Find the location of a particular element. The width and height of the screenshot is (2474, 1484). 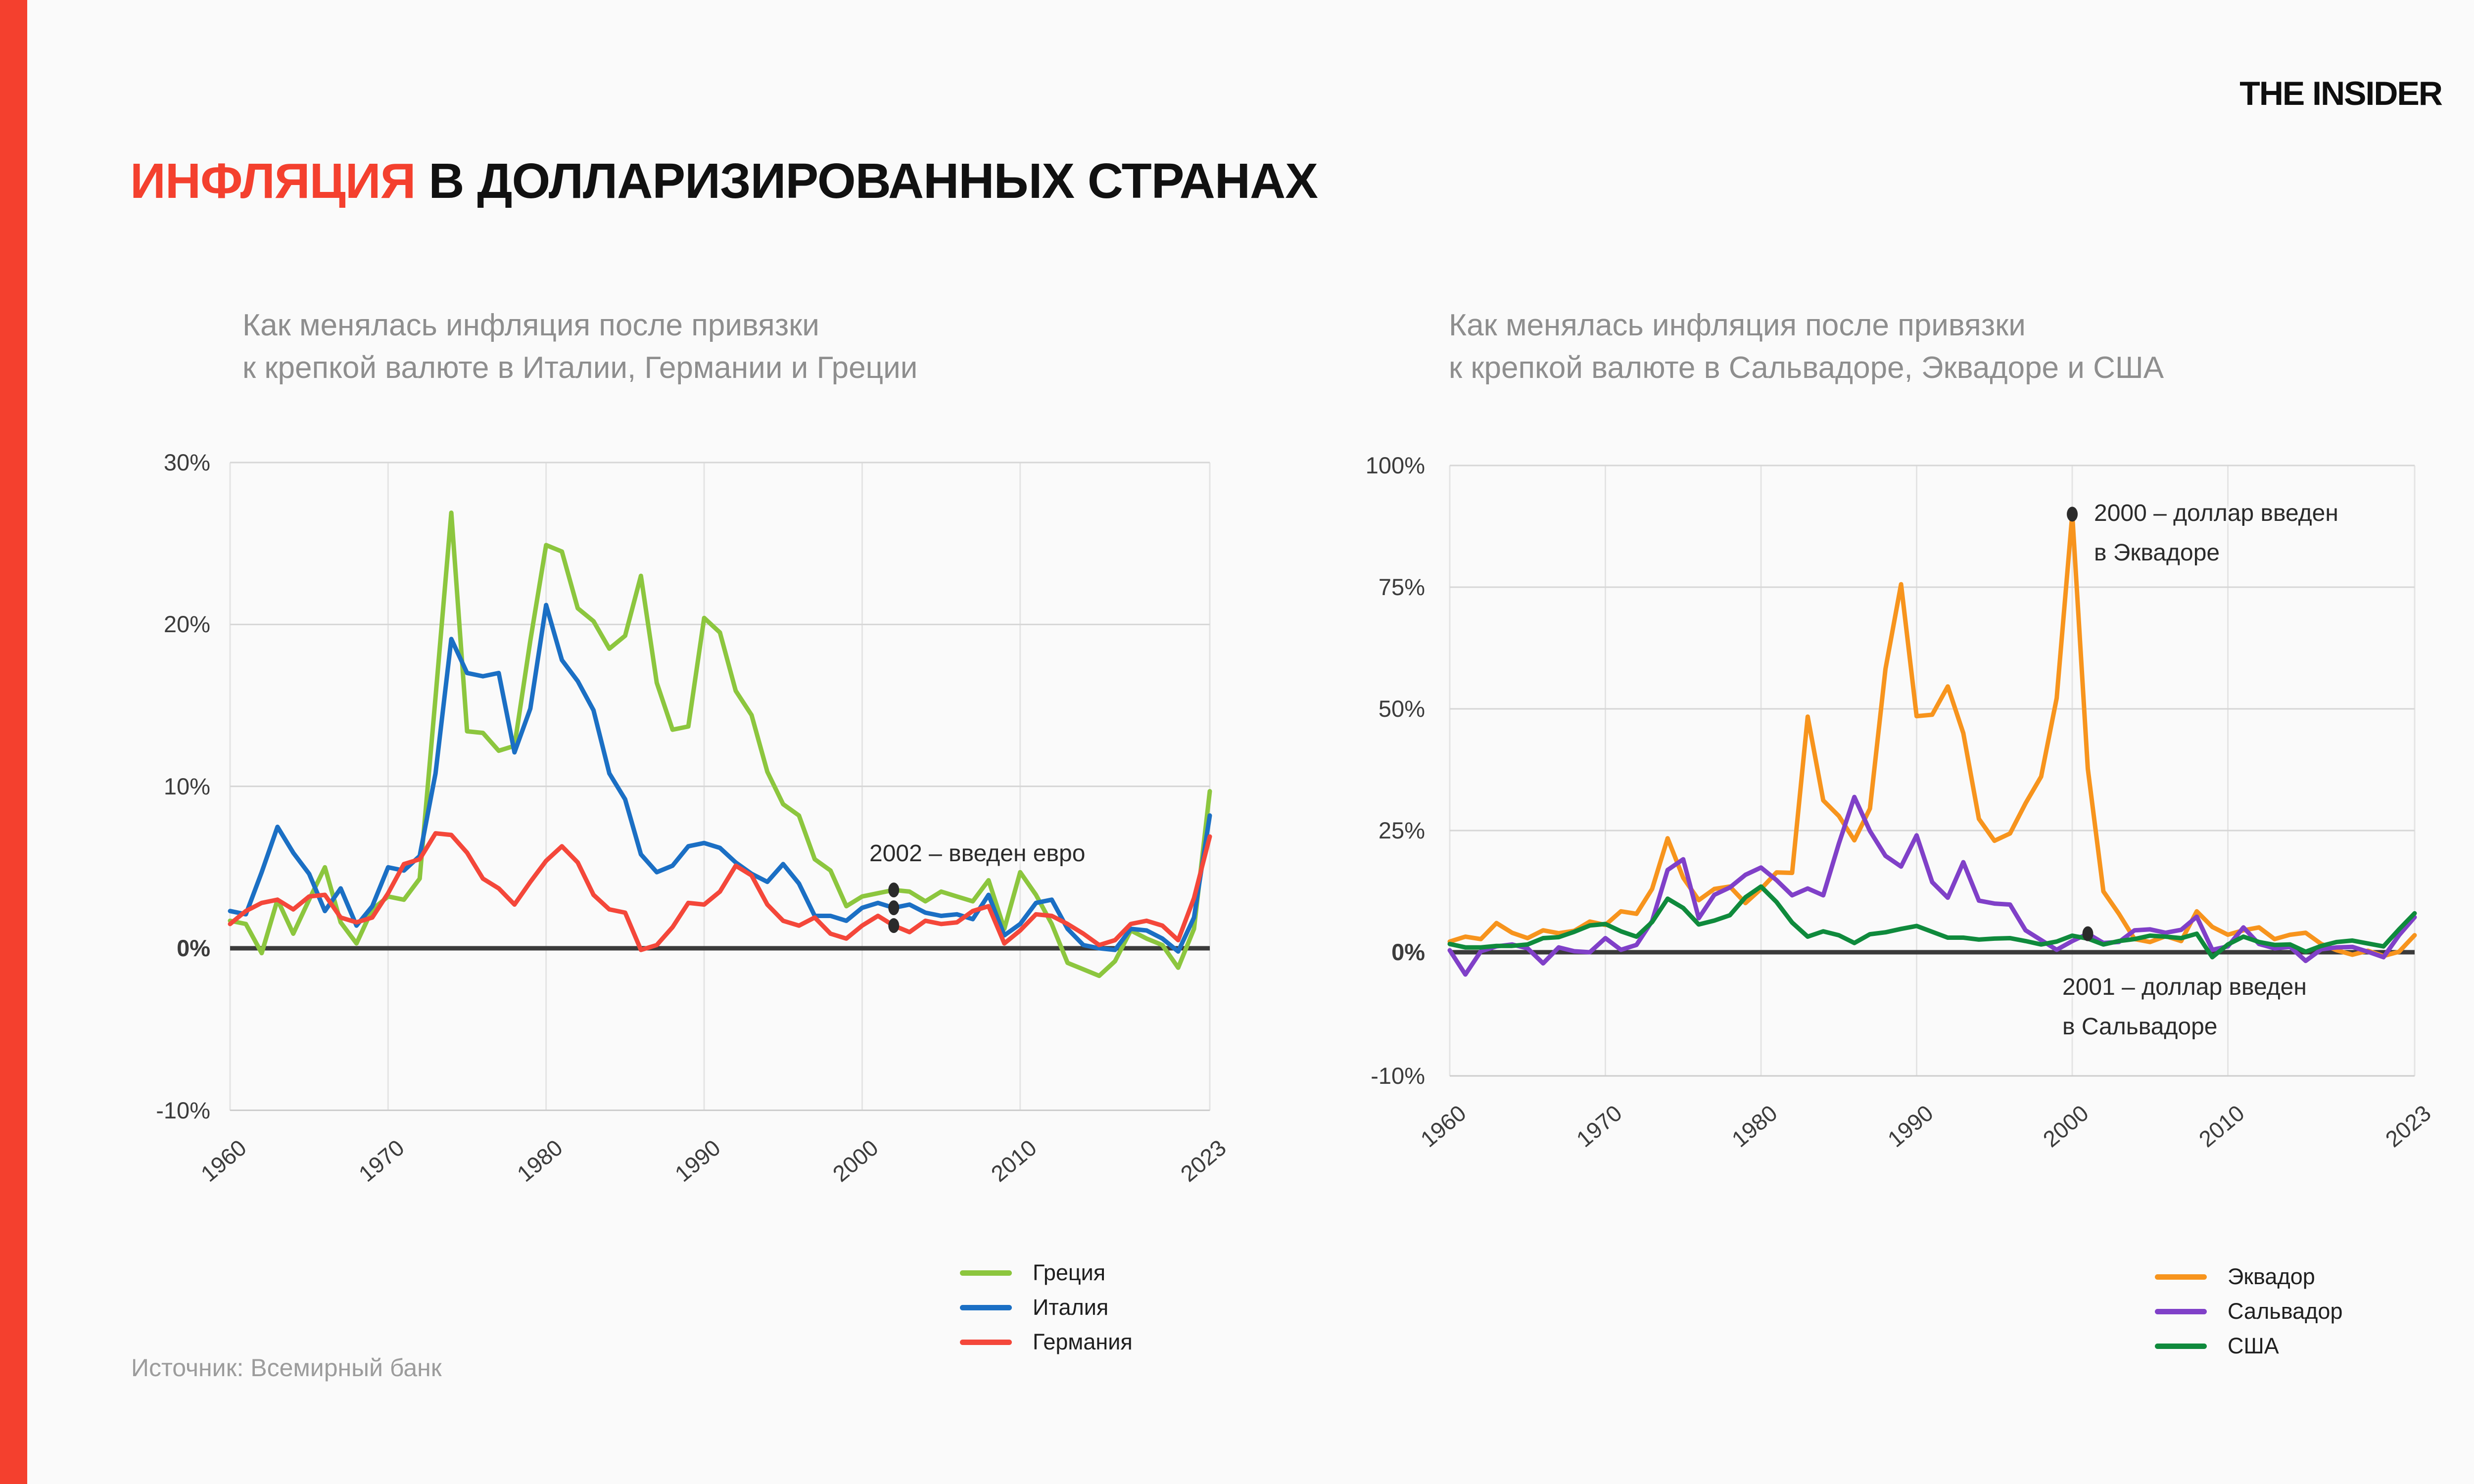

annotation-salvador-2001: 2001 – доллар введен в Сальвадоре is located at coordinates (2184, 1007).